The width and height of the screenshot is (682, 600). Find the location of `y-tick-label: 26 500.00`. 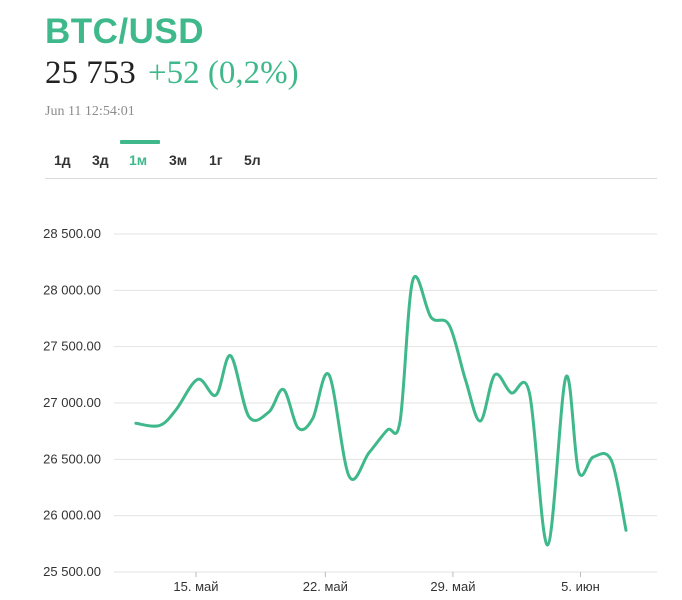

y-tick-label: 26 500.00 is located at coordinates (72, 458).